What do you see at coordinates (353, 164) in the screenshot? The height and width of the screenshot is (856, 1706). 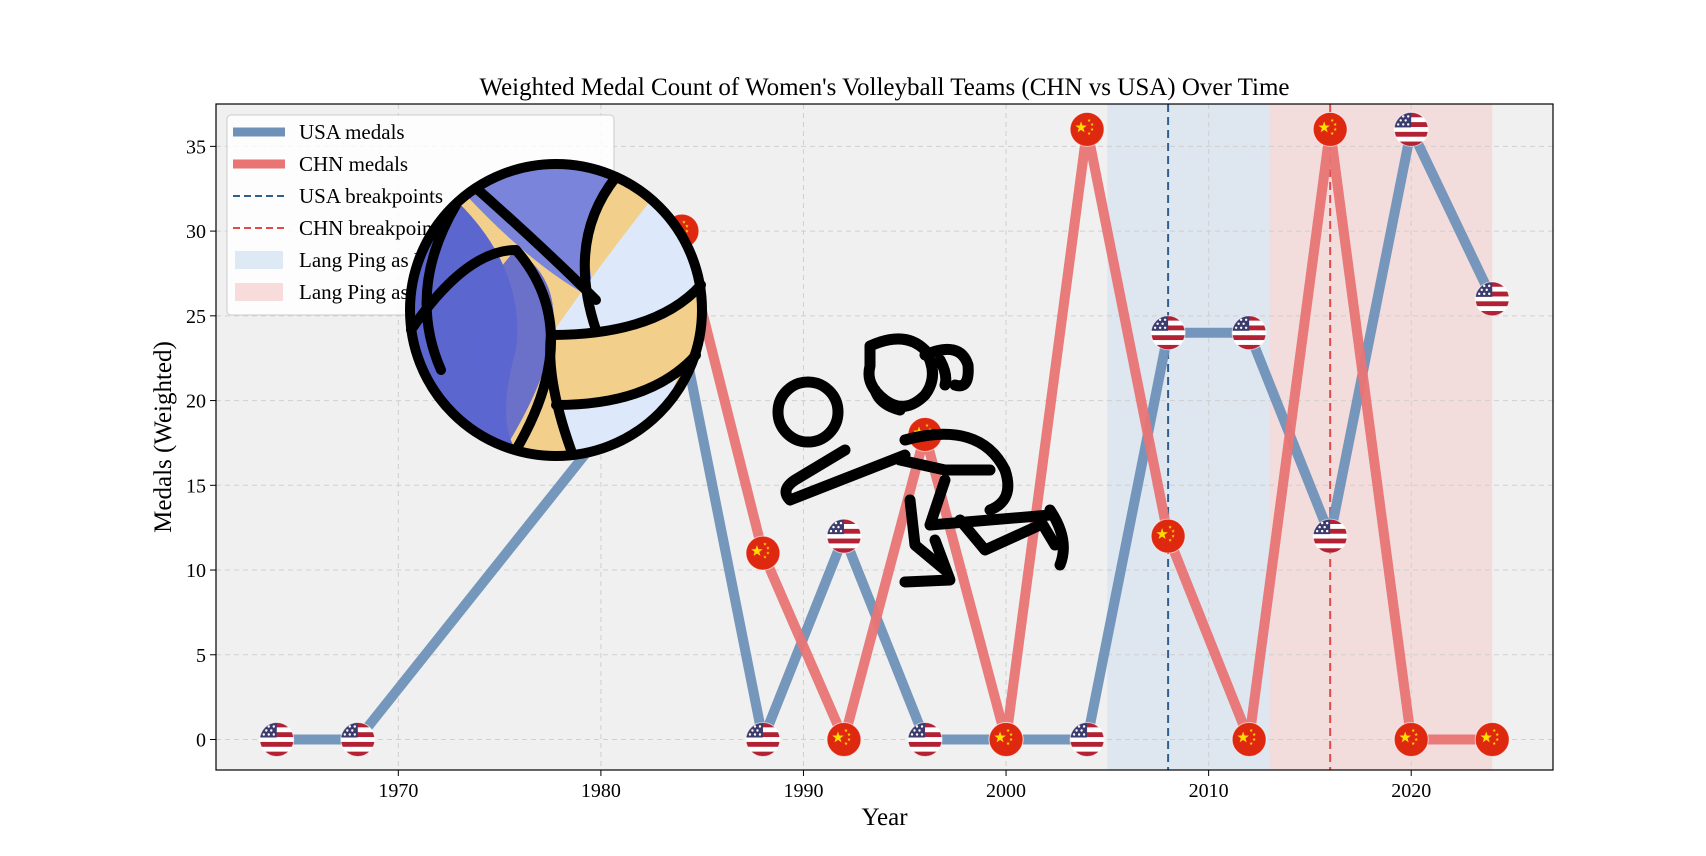 I see `legend-label: CHN medals` at bounding box center [353, 164].